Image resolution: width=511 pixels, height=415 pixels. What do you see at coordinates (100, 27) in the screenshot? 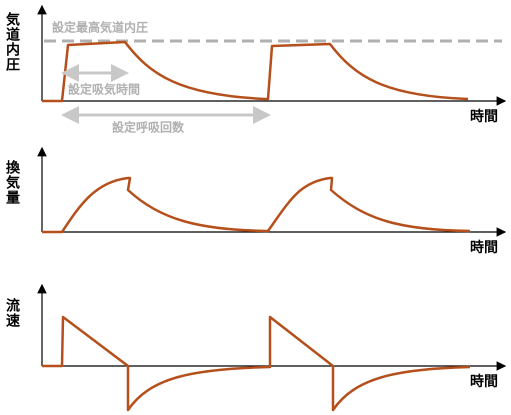
I see `annotation: 設定最高気道内圧` at bounding box center [100, 27].